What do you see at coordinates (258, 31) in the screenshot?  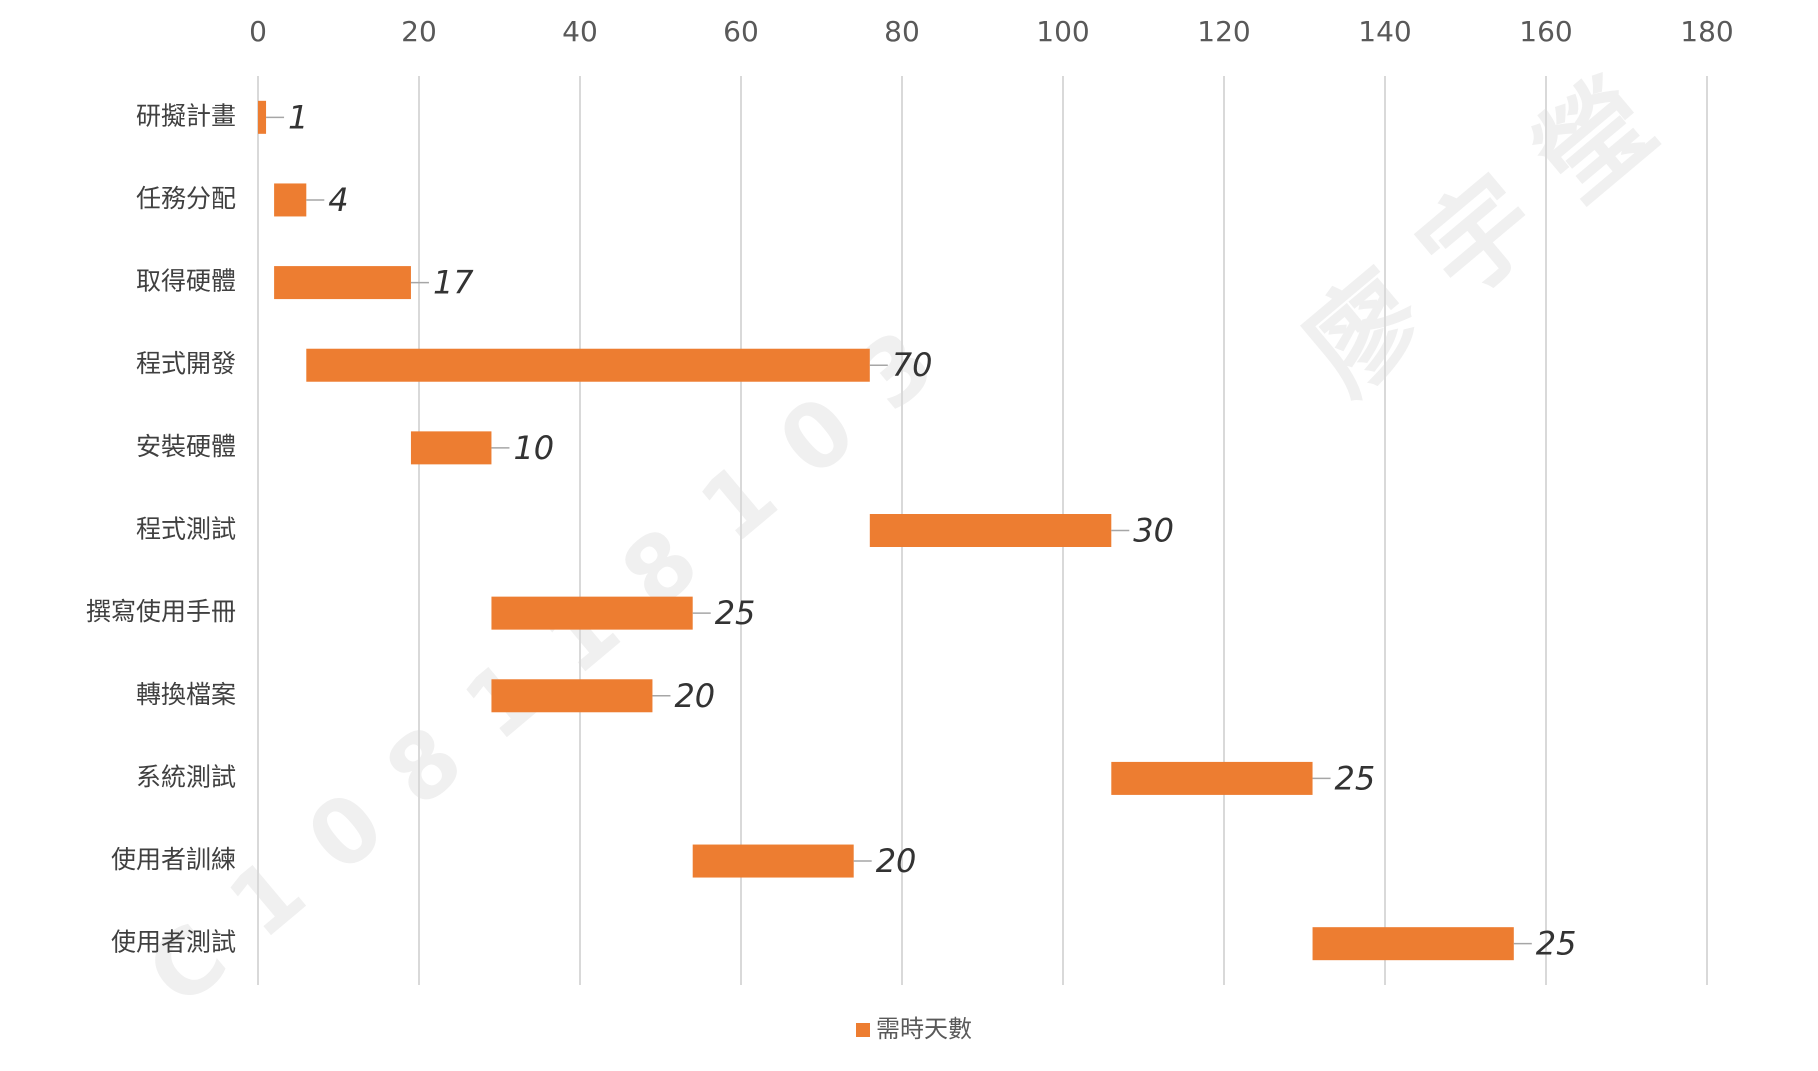 I see `x-tick-label: 0` at bounding box center [258, 31].